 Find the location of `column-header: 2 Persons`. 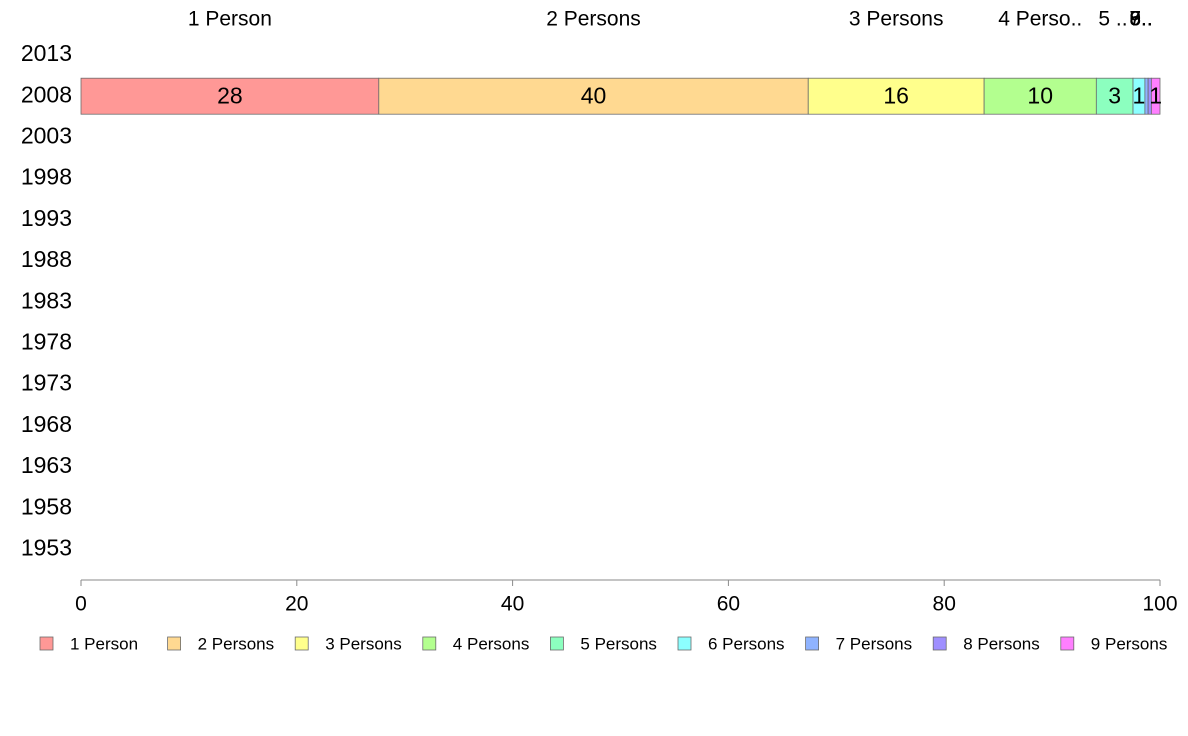

column-header: 2 Persons is located at coordinates (593, 19).